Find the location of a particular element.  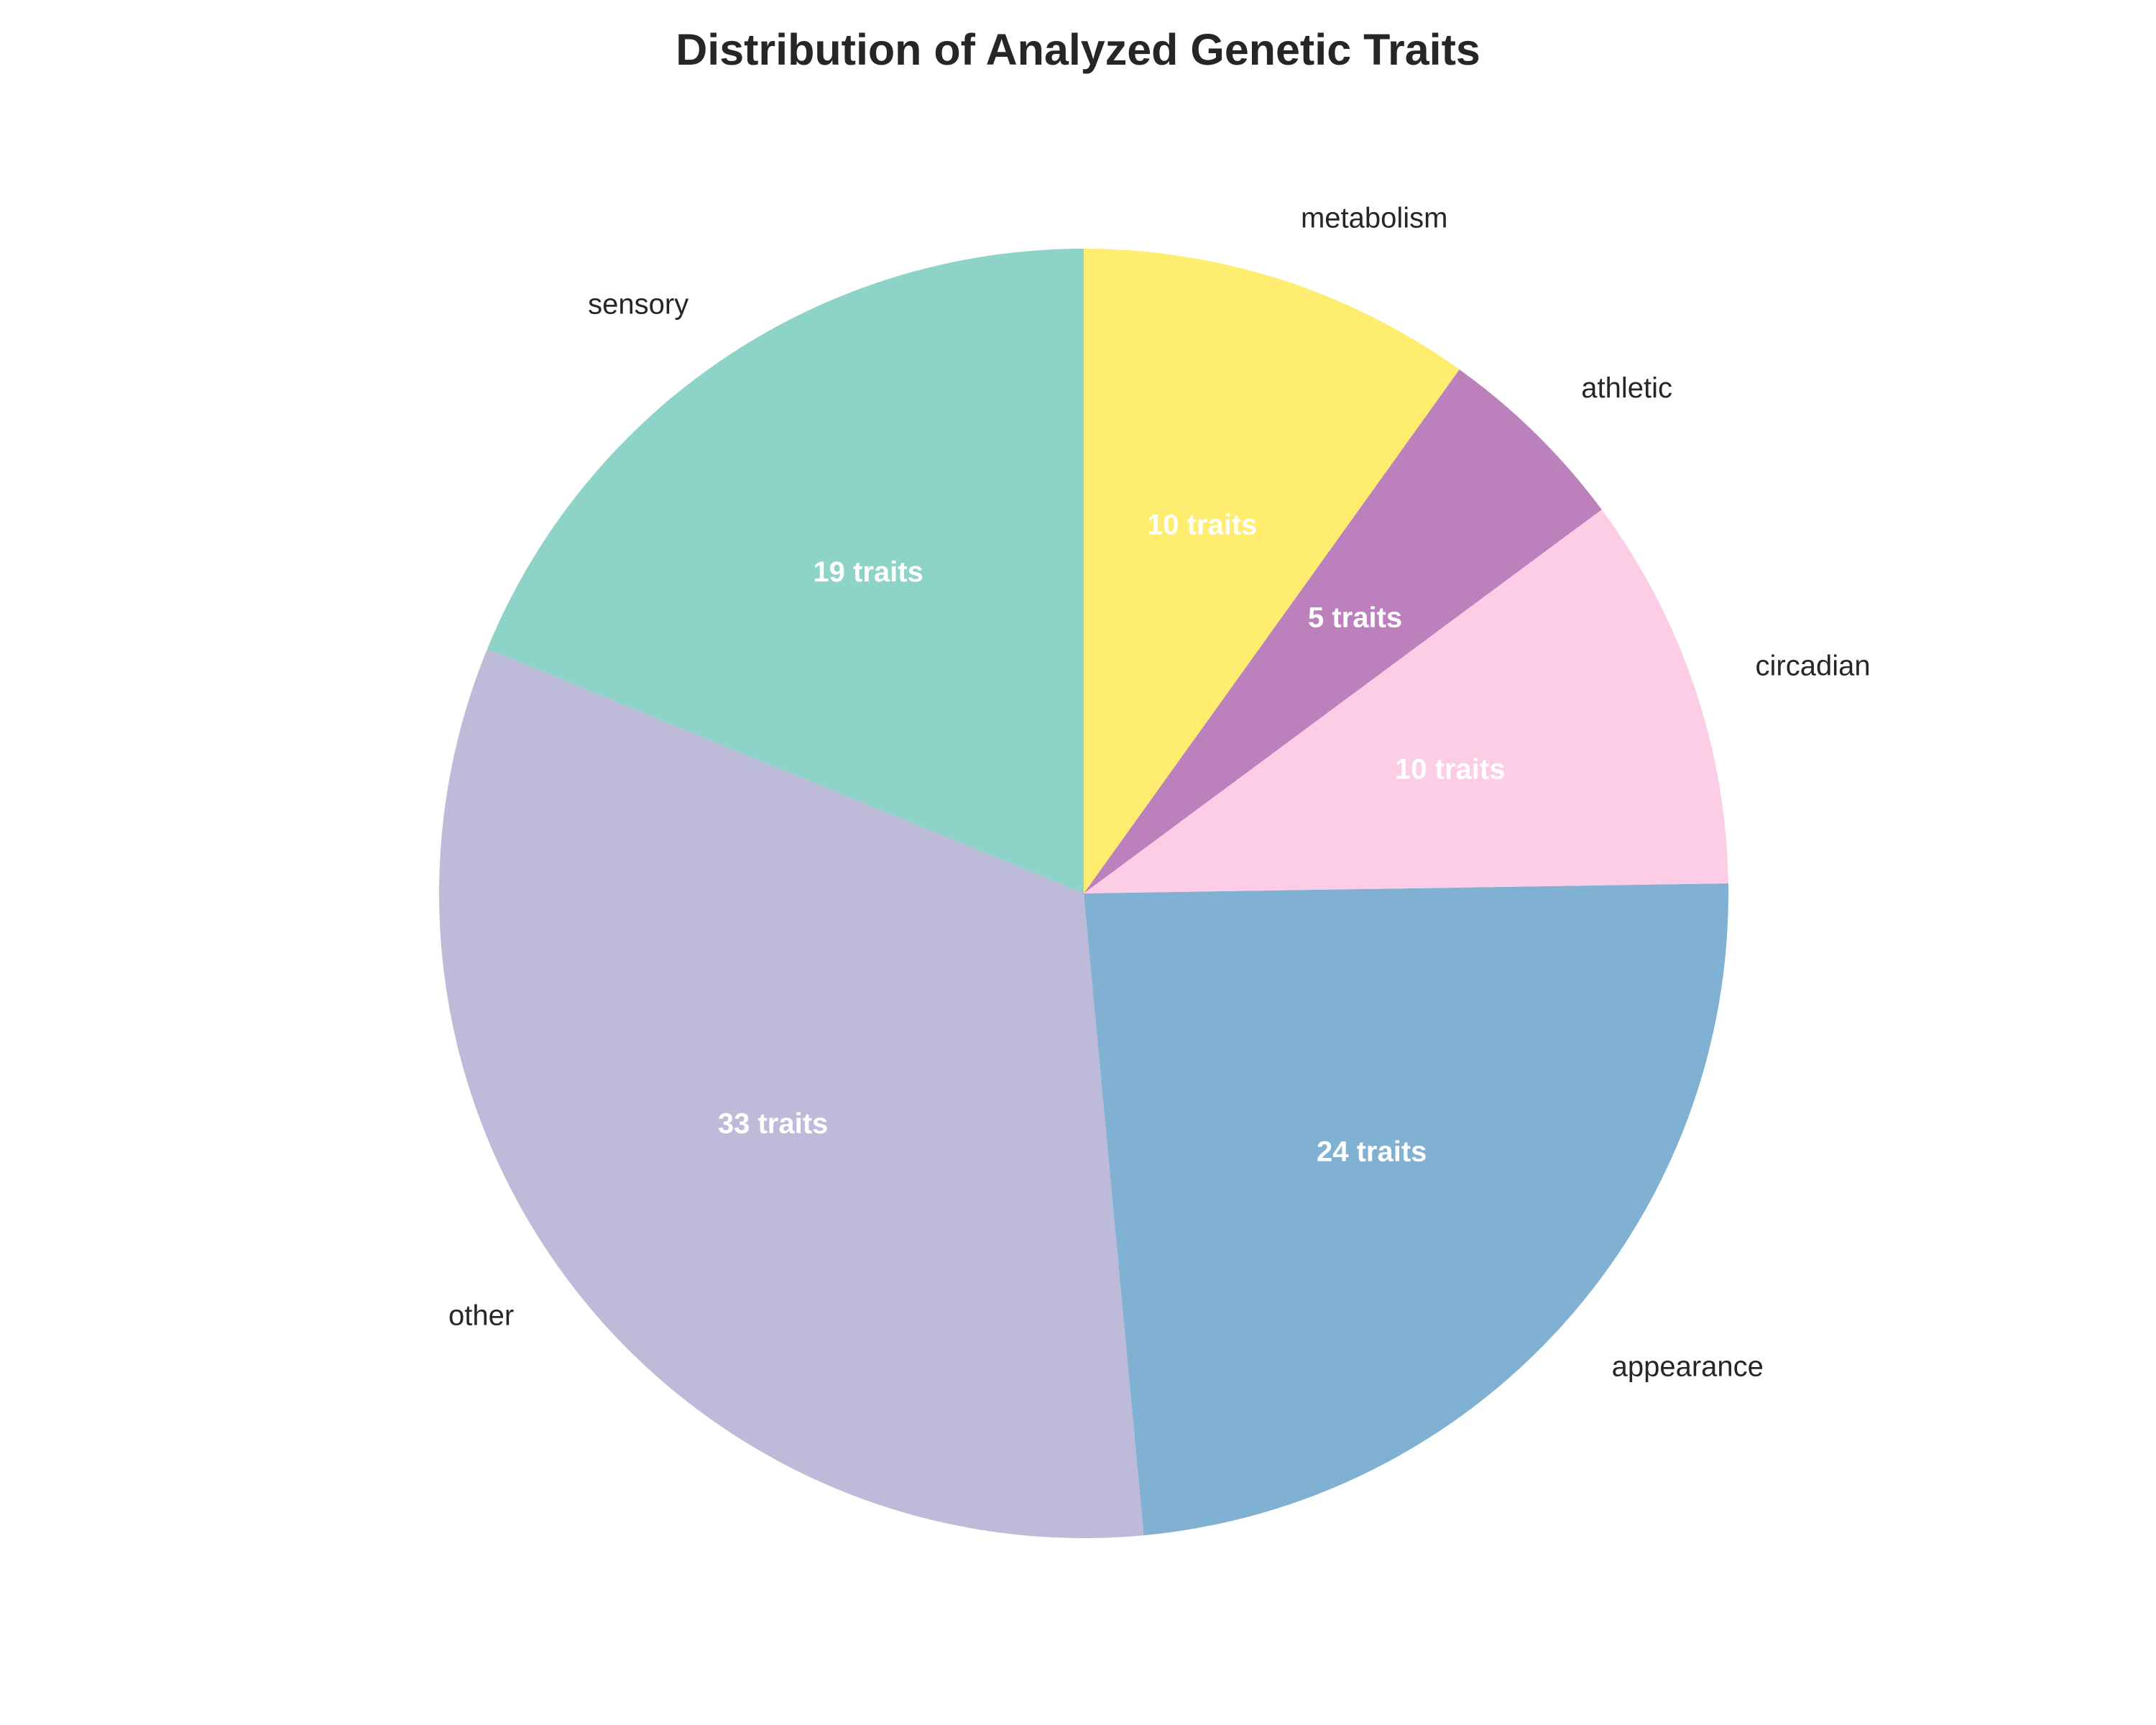

value-label-sensory: 19 traits is located at coordinates (868, 572).